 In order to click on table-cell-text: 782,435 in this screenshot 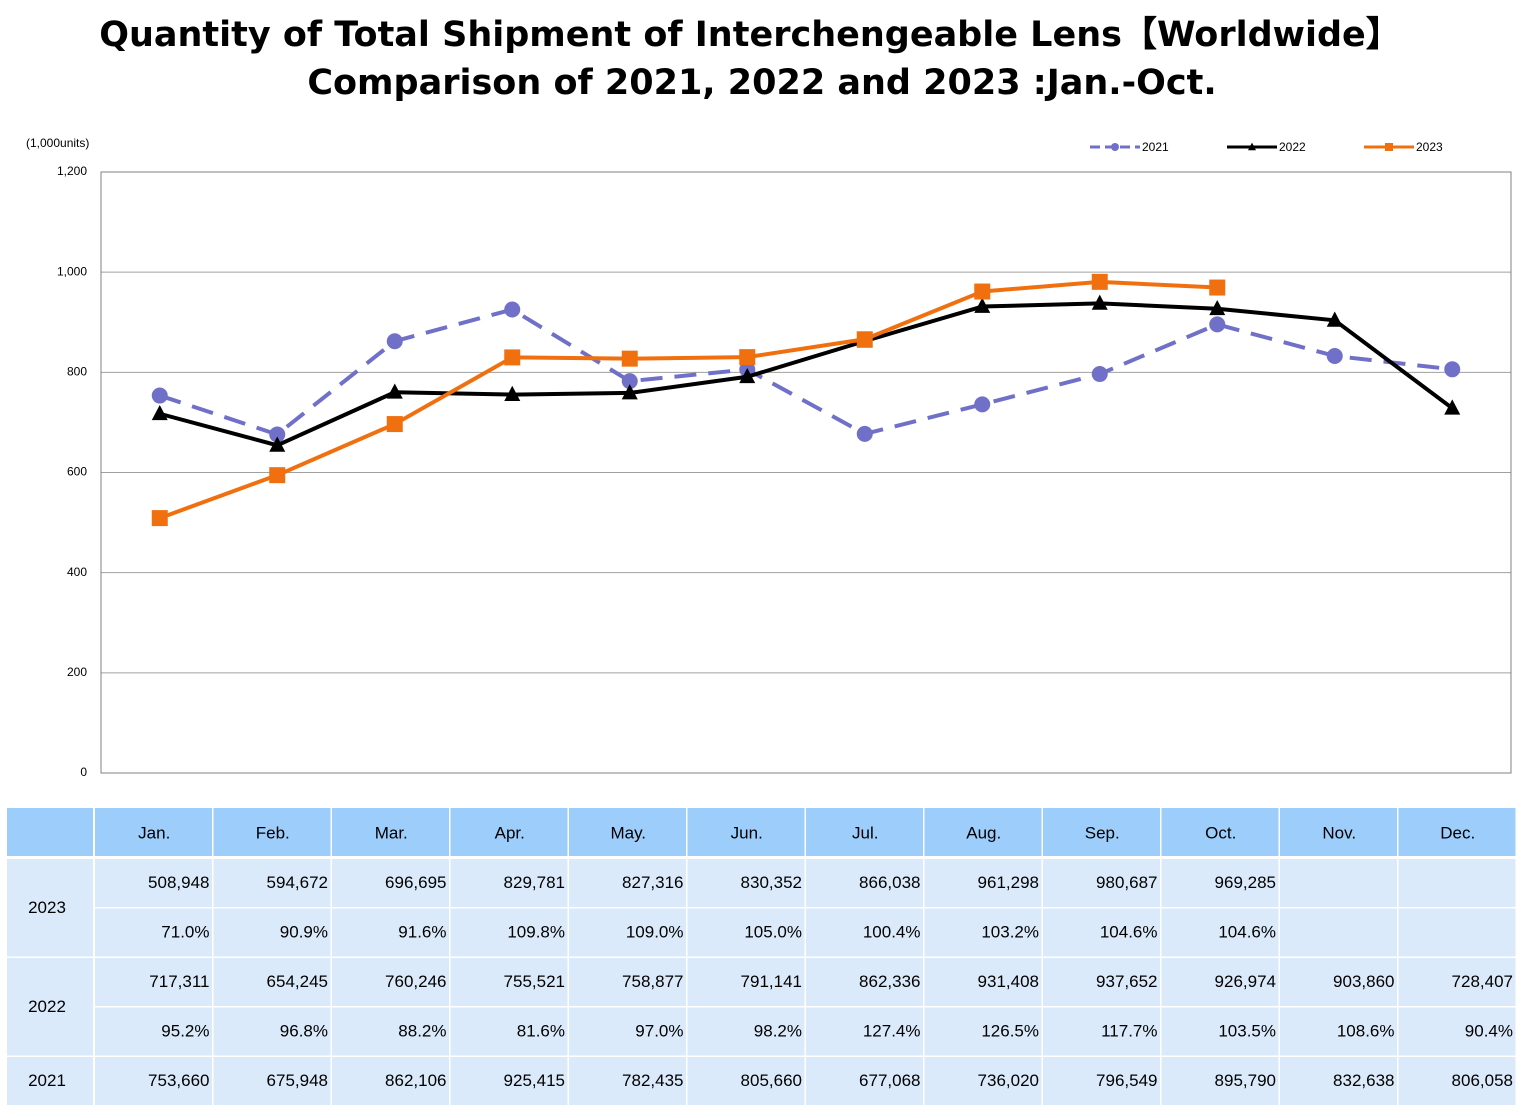, I will do `click(652, 1080)`.